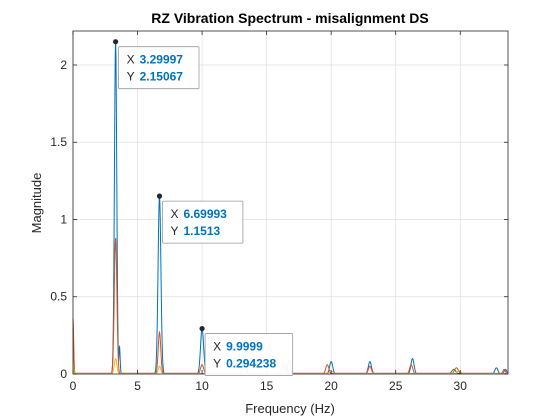 The width and height of the screenshot is (560, 420). Describe the element at coordinates (162, 60) in the screenshot. I see `datatip-x-value: 3.29997` at that location.